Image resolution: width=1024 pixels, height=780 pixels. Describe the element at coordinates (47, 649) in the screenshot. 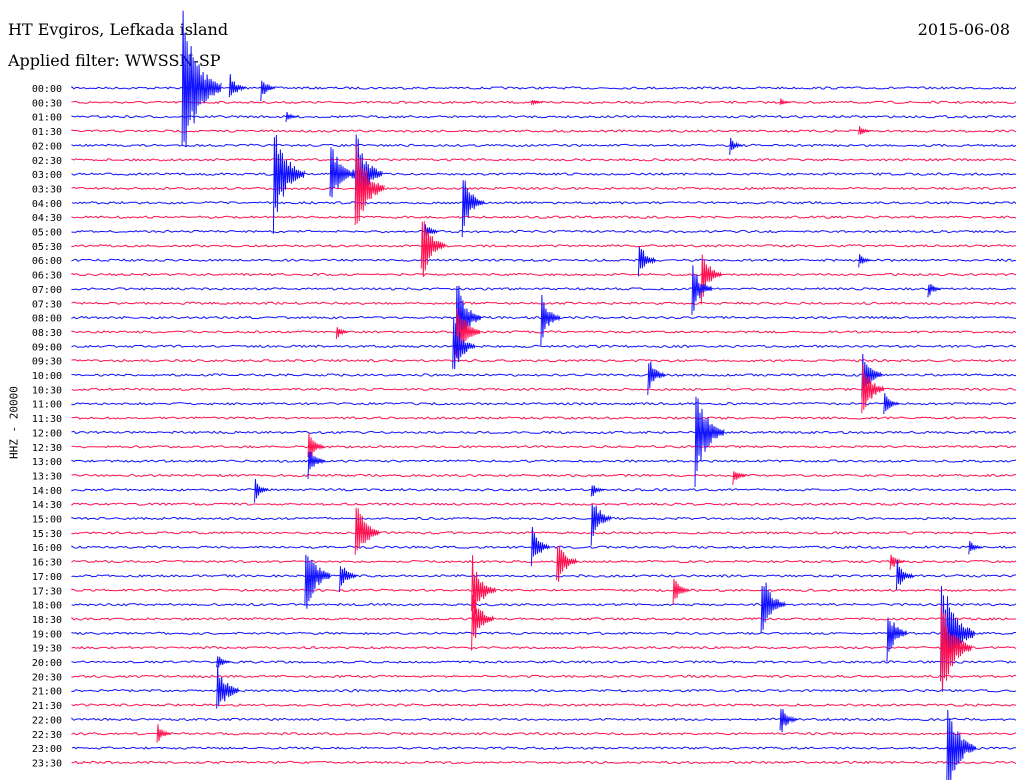

I see `row-time-label: 19:30` at that location.